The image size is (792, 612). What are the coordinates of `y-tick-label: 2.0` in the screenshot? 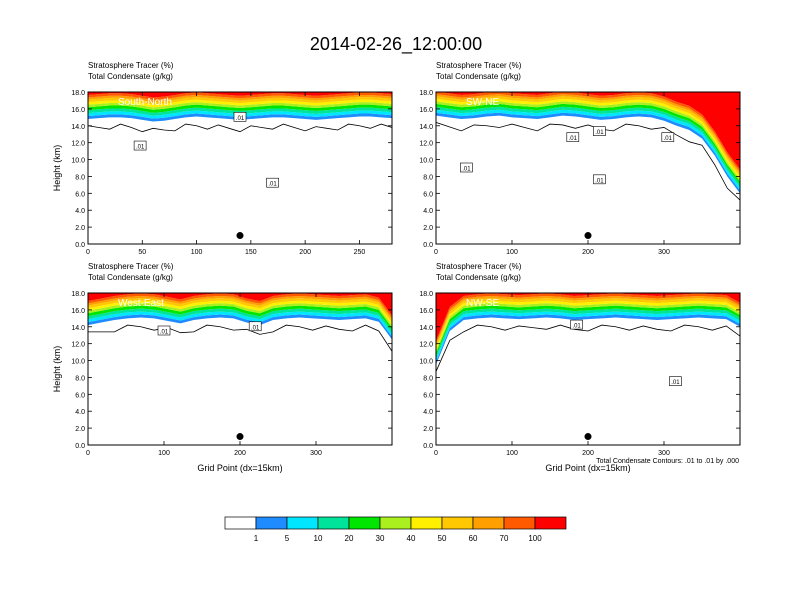 It's located at (428, 228).